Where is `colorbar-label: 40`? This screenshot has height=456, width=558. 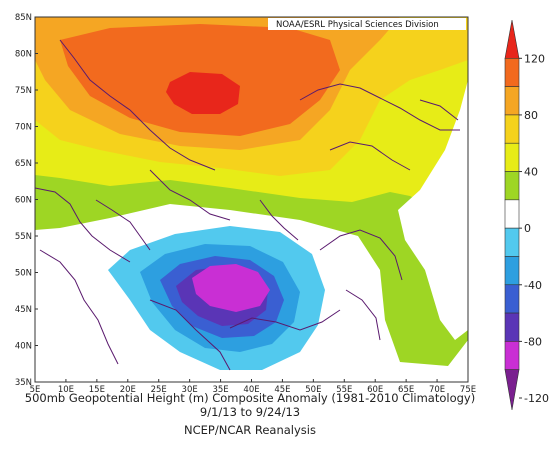
colorbar-label: 40 is located at coordinates (531, 172).